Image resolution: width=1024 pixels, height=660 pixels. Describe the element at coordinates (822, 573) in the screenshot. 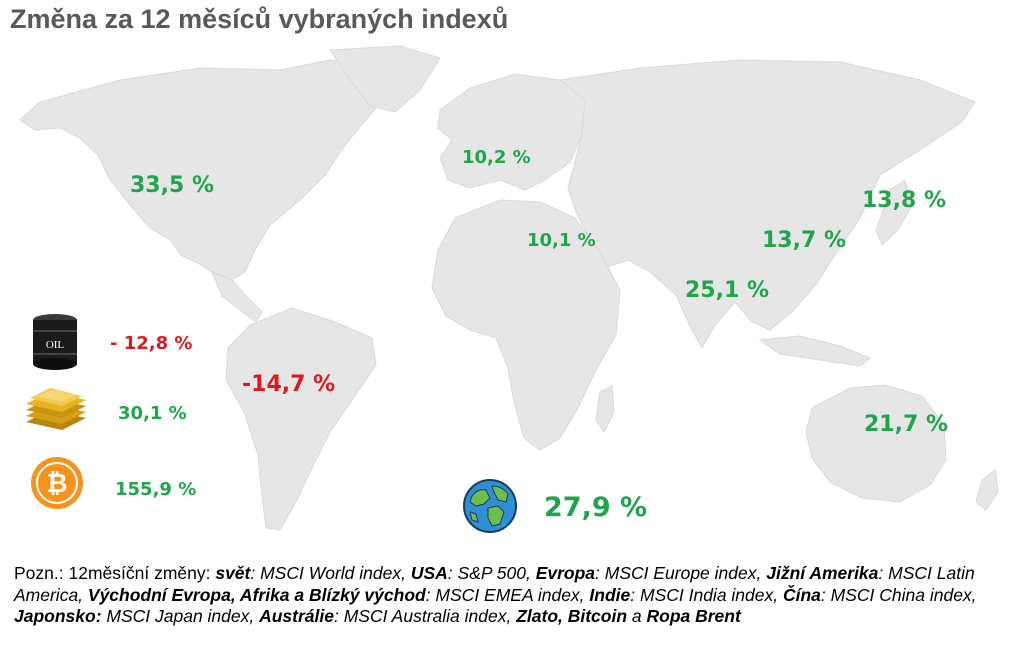

I see `note-term: Jižní Amerika` at that location.